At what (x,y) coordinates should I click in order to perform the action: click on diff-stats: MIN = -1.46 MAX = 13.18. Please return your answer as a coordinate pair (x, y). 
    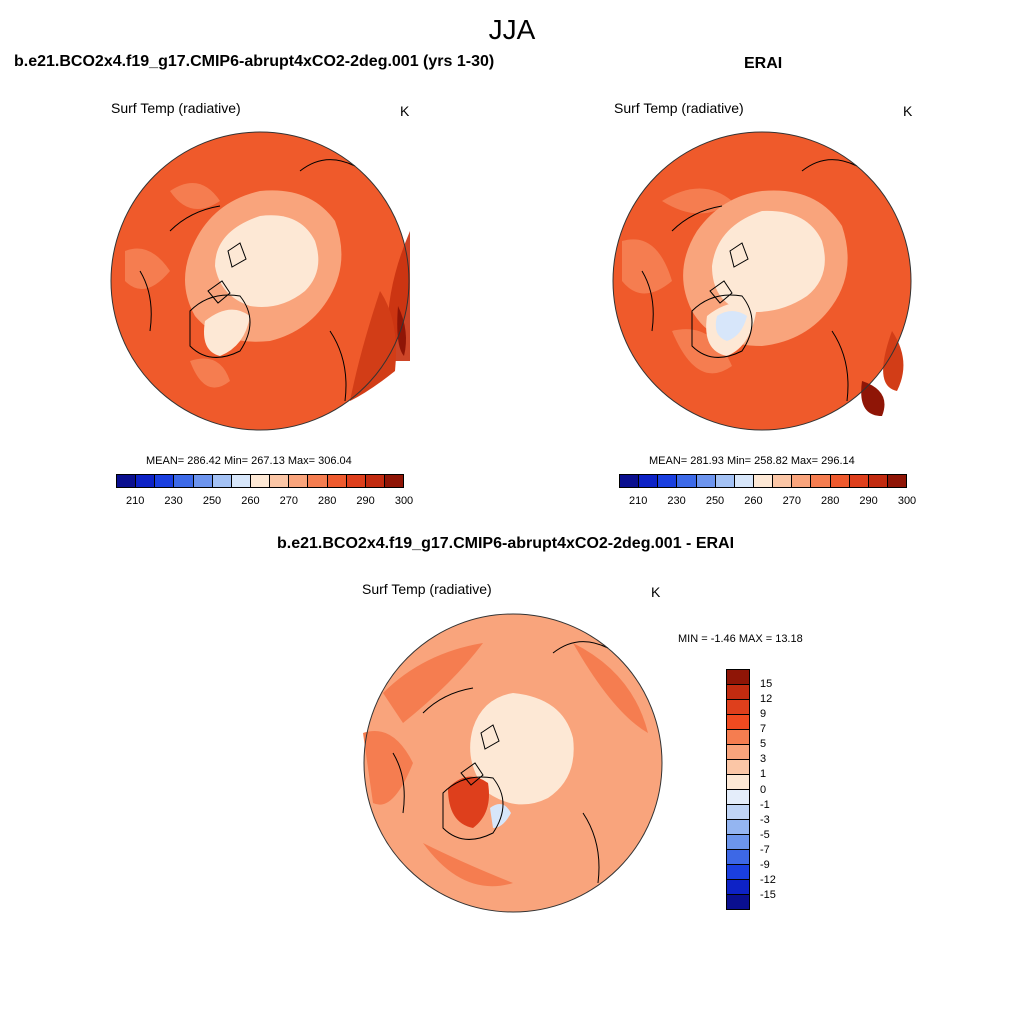
    Looking at the image, I should click on (740, 639).